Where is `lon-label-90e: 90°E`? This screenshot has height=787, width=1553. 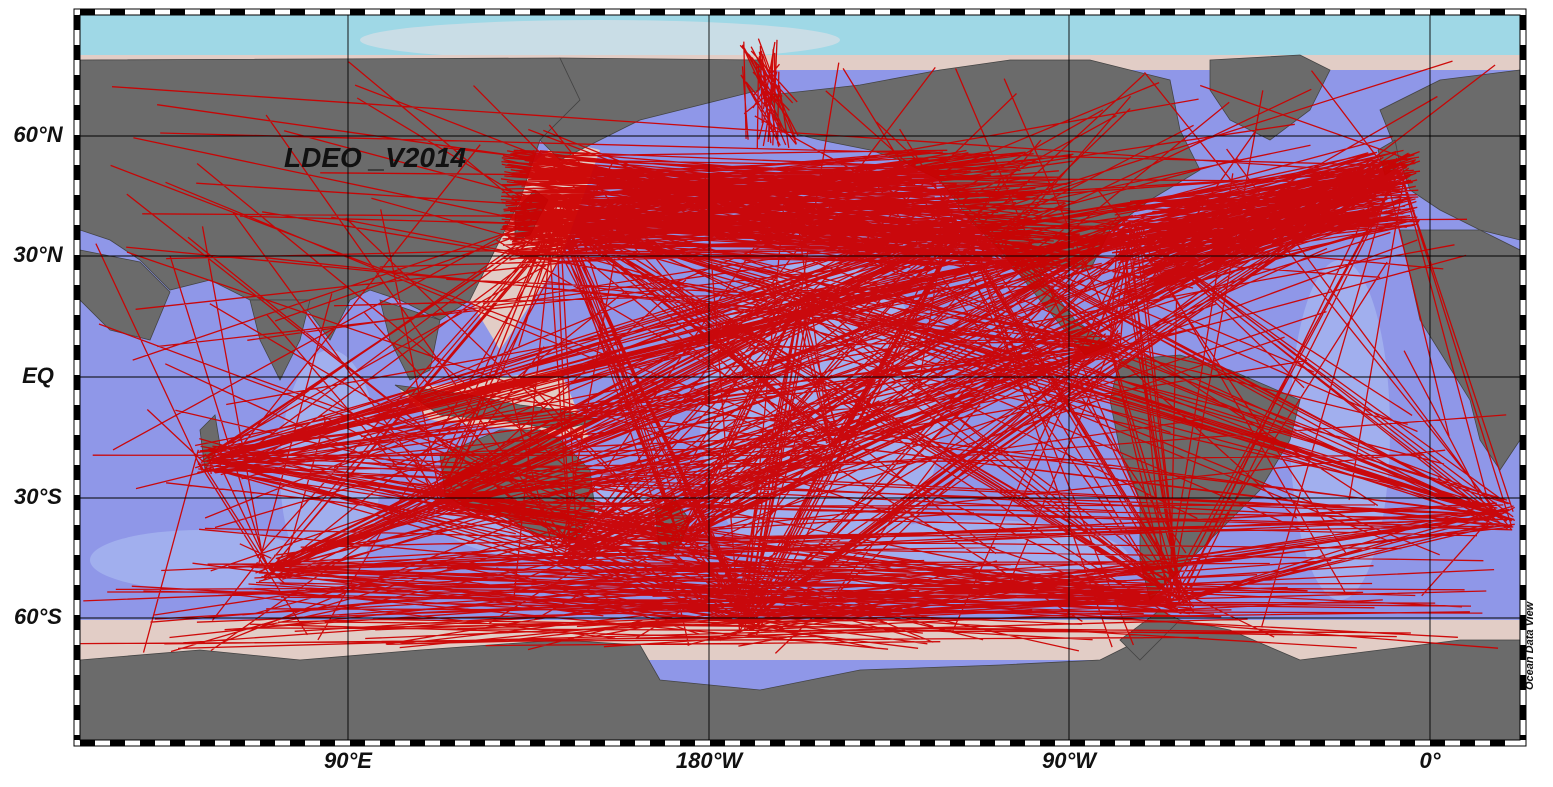
lon-label-90e: 90°E is located at coordinates (348, 760).